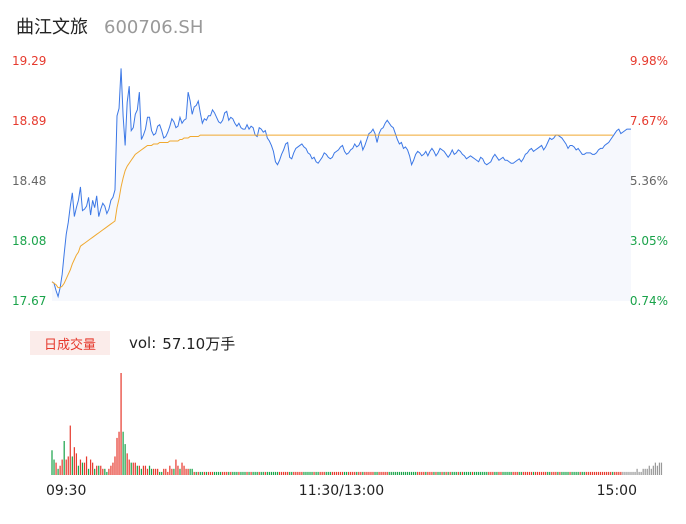 This screenshot has height=524, width=686. What do you see at coordinates (617, 491) in the screenshot?
I see `x-tick-label: 15:00` at bounding box center [617, 491].